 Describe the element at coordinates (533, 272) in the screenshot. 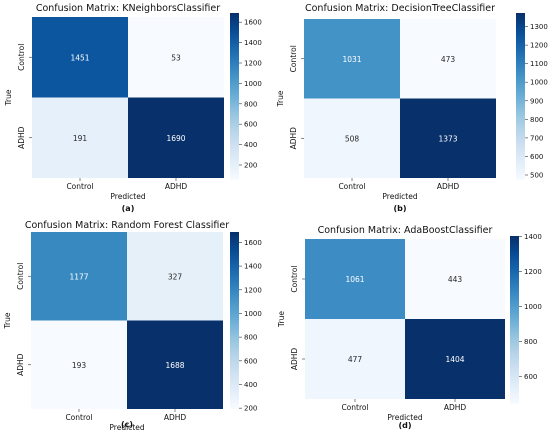

I see `colorbar-tick-label-3: 1200` at that location.